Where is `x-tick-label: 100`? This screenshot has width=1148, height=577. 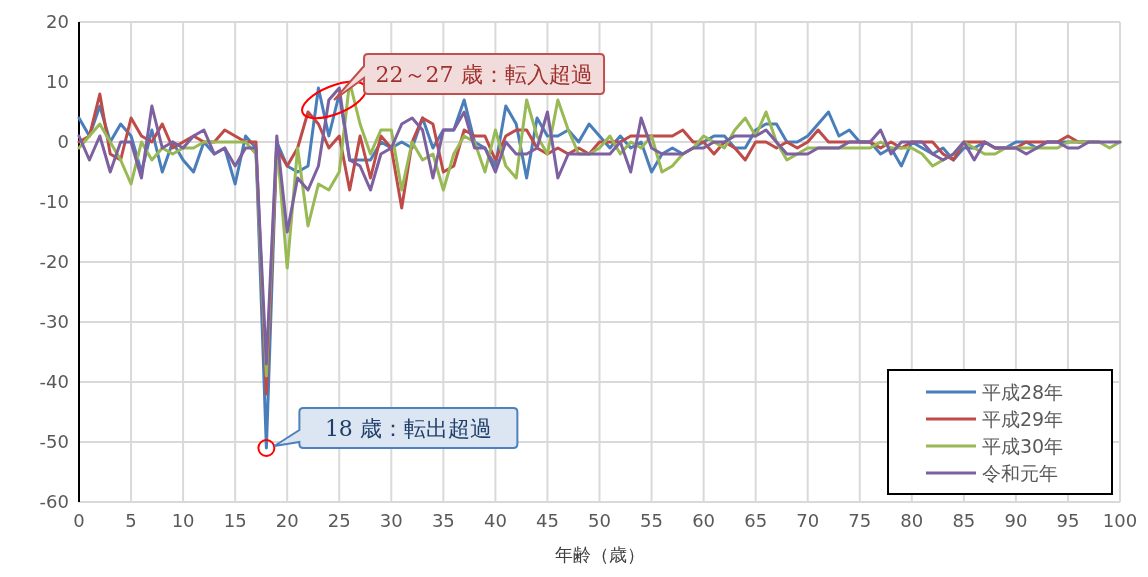
x-tick-label: 100 is located at coordinates (1120, 520).